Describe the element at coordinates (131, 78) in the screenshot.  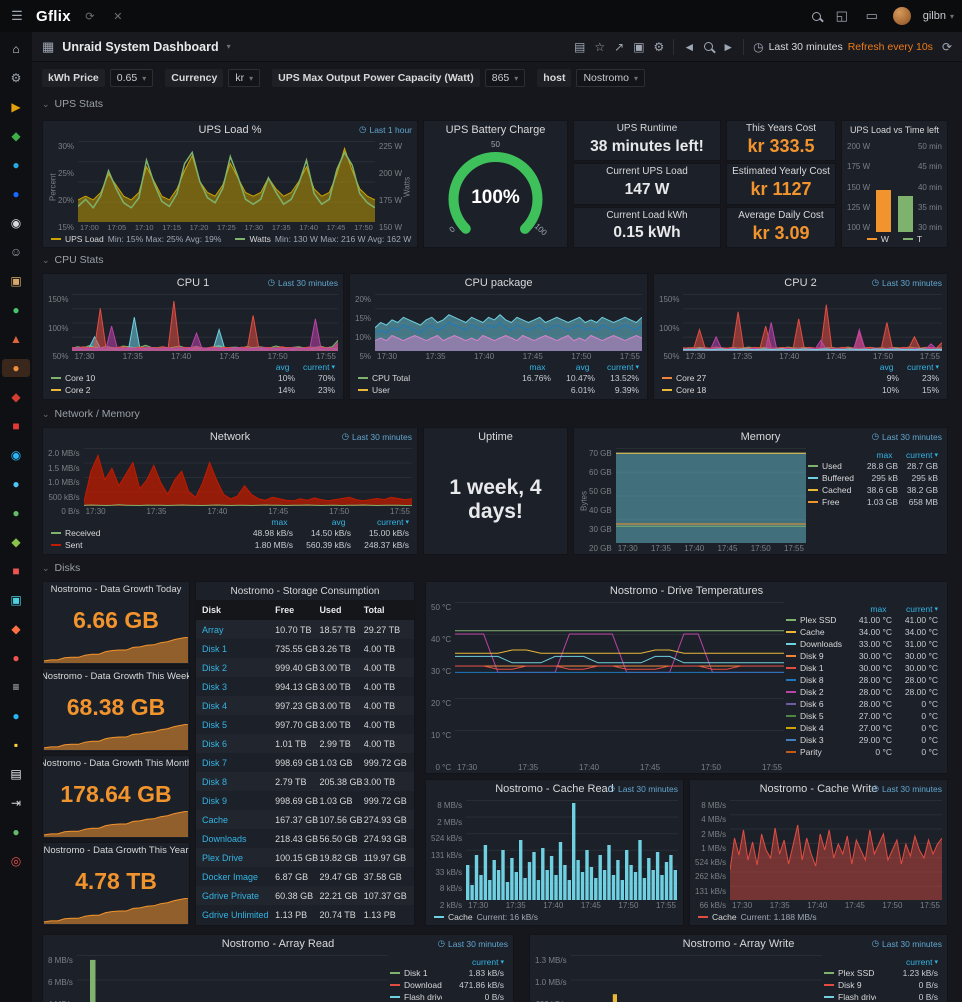
I see `variable-dropdown: 0.65 ▾` at that location.